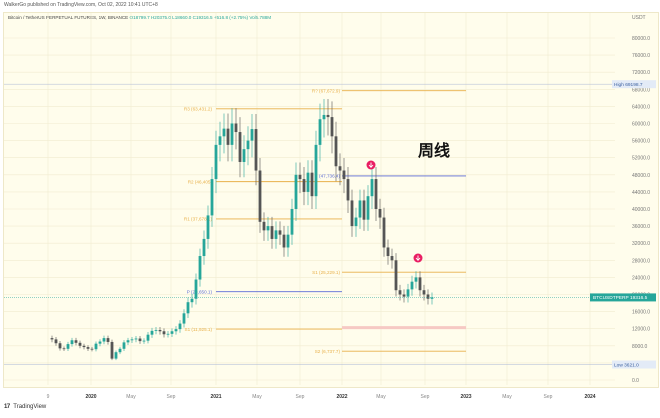 The image size is (660, 418). What do you see at coordinates (641, 39) in the screenshot?
I see `y-tick-label: 80000.0` at bounding box center [641, 39].